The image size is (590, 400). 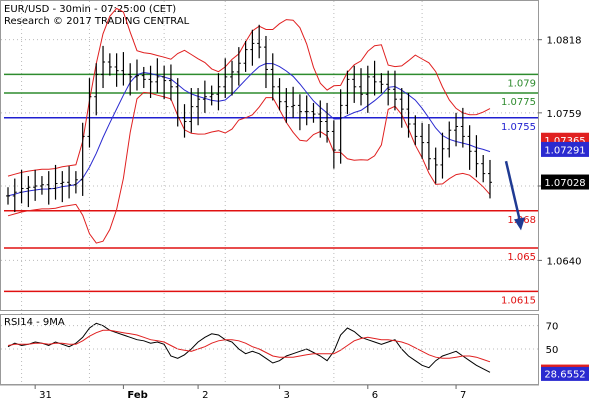 What do you see at coordinates (552, 350) in the screenshot?
I see `rsi-tick-label: 50` at bounding box center [552, 350].